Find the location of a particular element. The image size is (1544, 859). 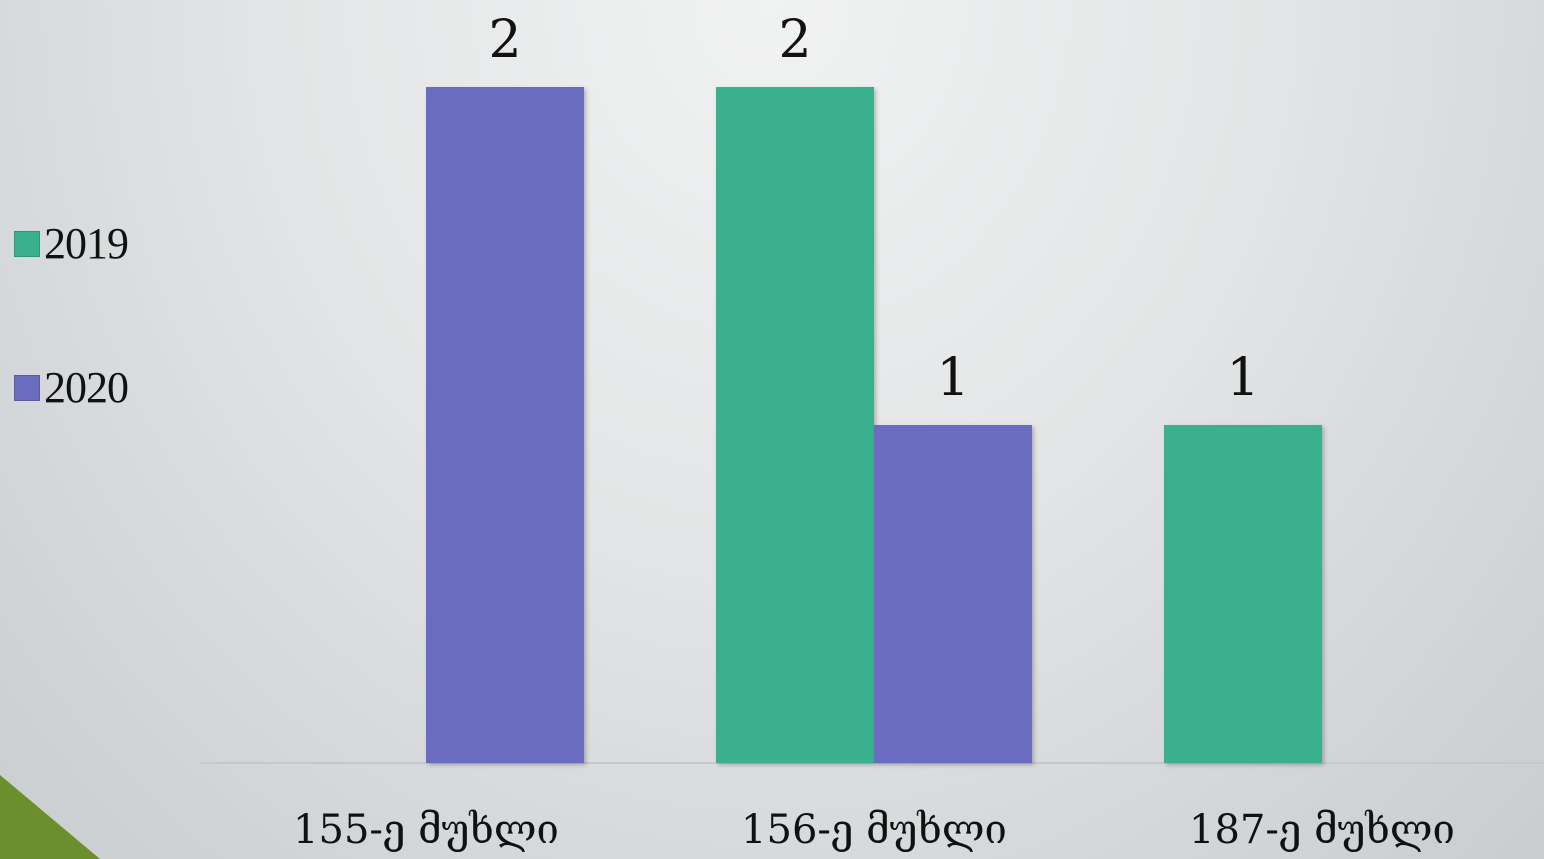

category-label-1: 155-ე მუხლი is located at coordinates (426, 830).